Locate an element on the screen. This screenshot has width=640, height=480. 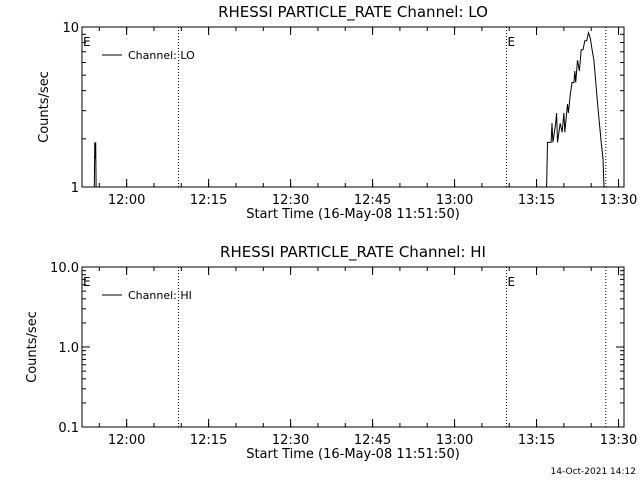
y-tick-label: 0.1 is located at coordinates (68, 428).